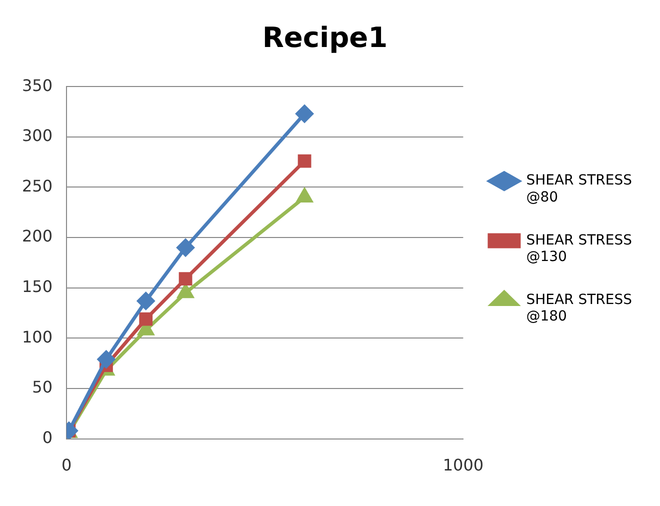  I want to click on chart-title: Recipe1, so click(325, 37).